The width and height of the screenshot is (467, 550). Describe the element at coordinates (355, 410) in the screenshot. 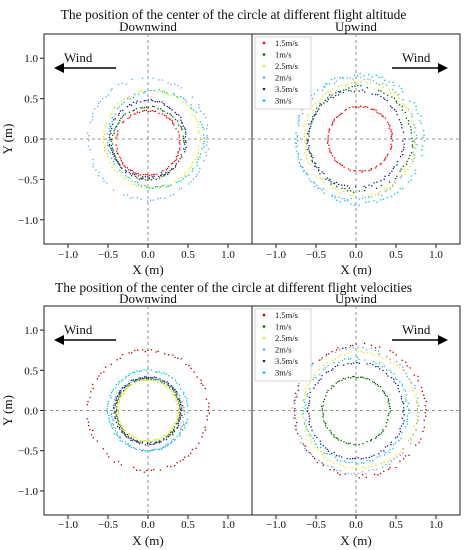

I see `series-3.5m/s` at that location.